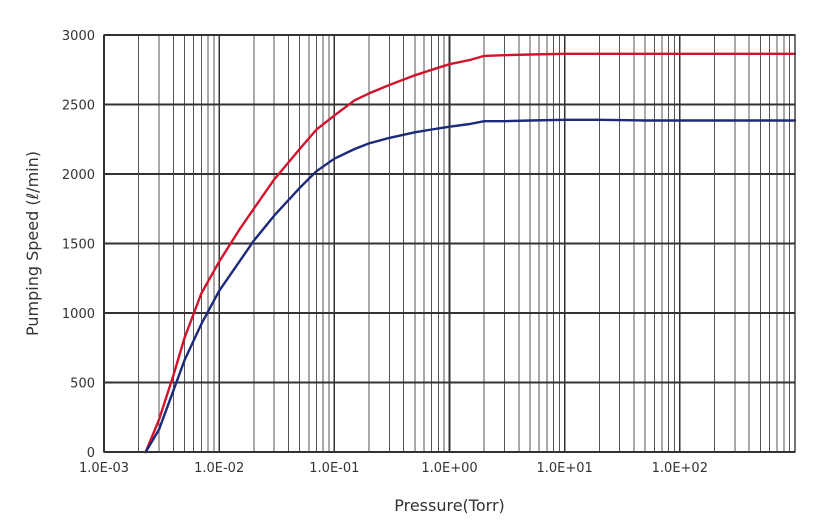 The width and height of the screenshot is (817, 529). What do you see at coordinates (104, 468) in the screenshot?
I see `x-tick-label: 1.0E-03` at bounding box center [104, 468].